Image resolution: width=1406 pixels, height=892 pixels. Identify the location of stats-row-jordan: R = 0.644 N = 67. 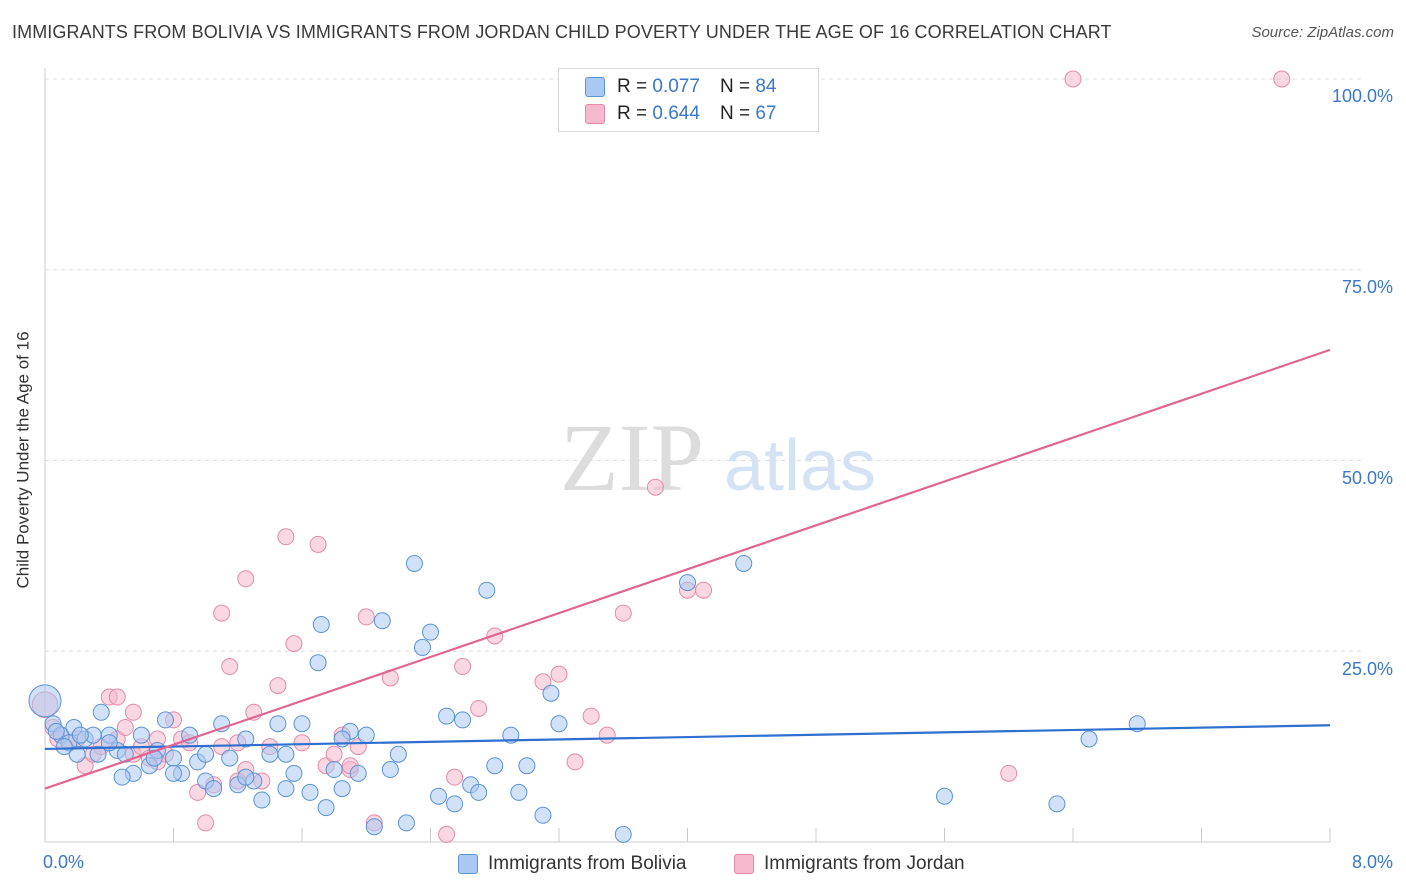
(680, 114).